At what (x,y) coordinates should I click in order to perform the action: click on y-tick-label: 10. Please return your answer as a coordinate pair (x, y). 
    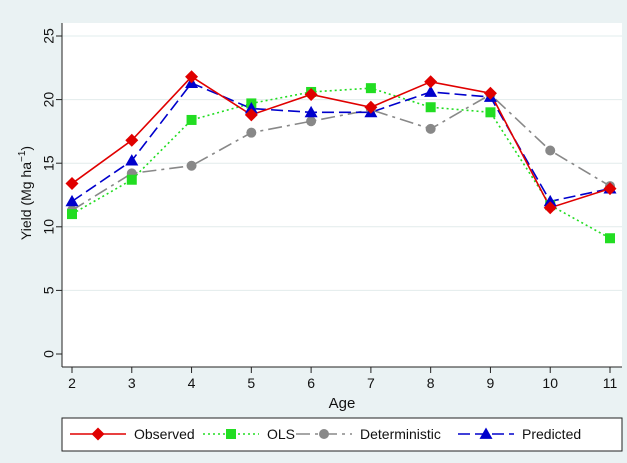
    Looking at the image, I should click on (49, 227).